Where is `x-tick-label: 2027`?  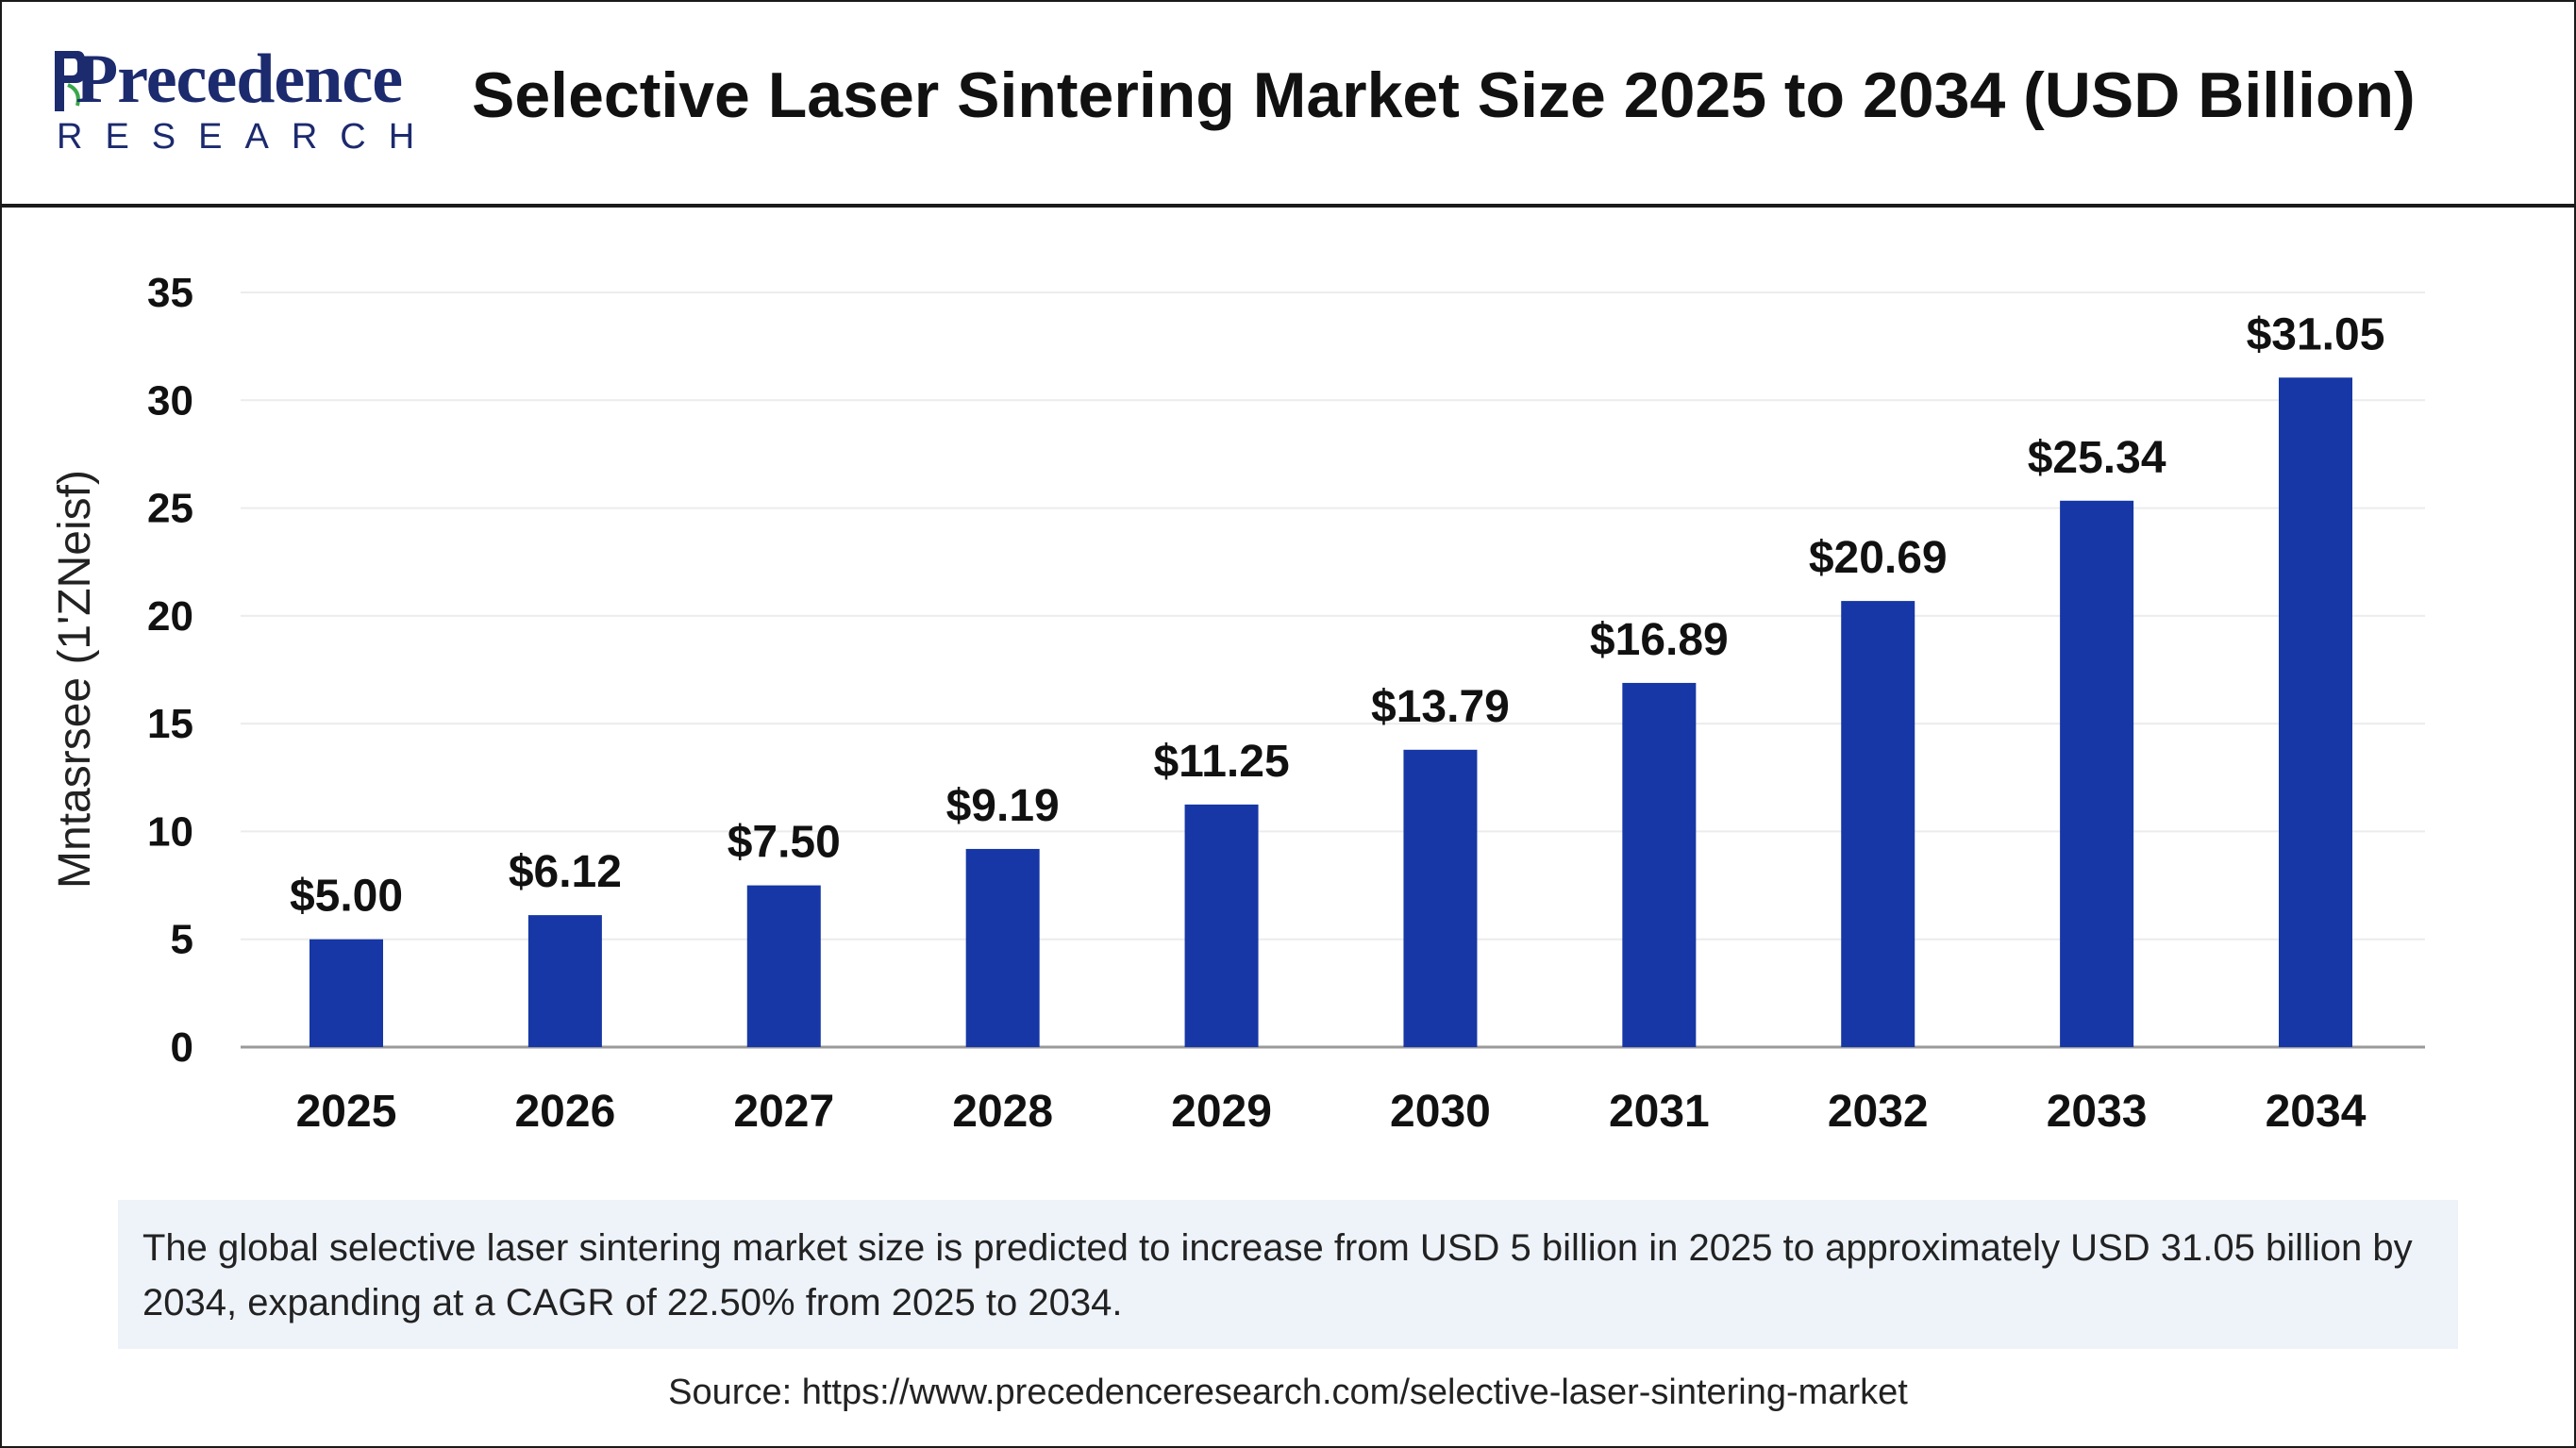 x-tick-label: 2027 is located at coordinates (783, 1112).